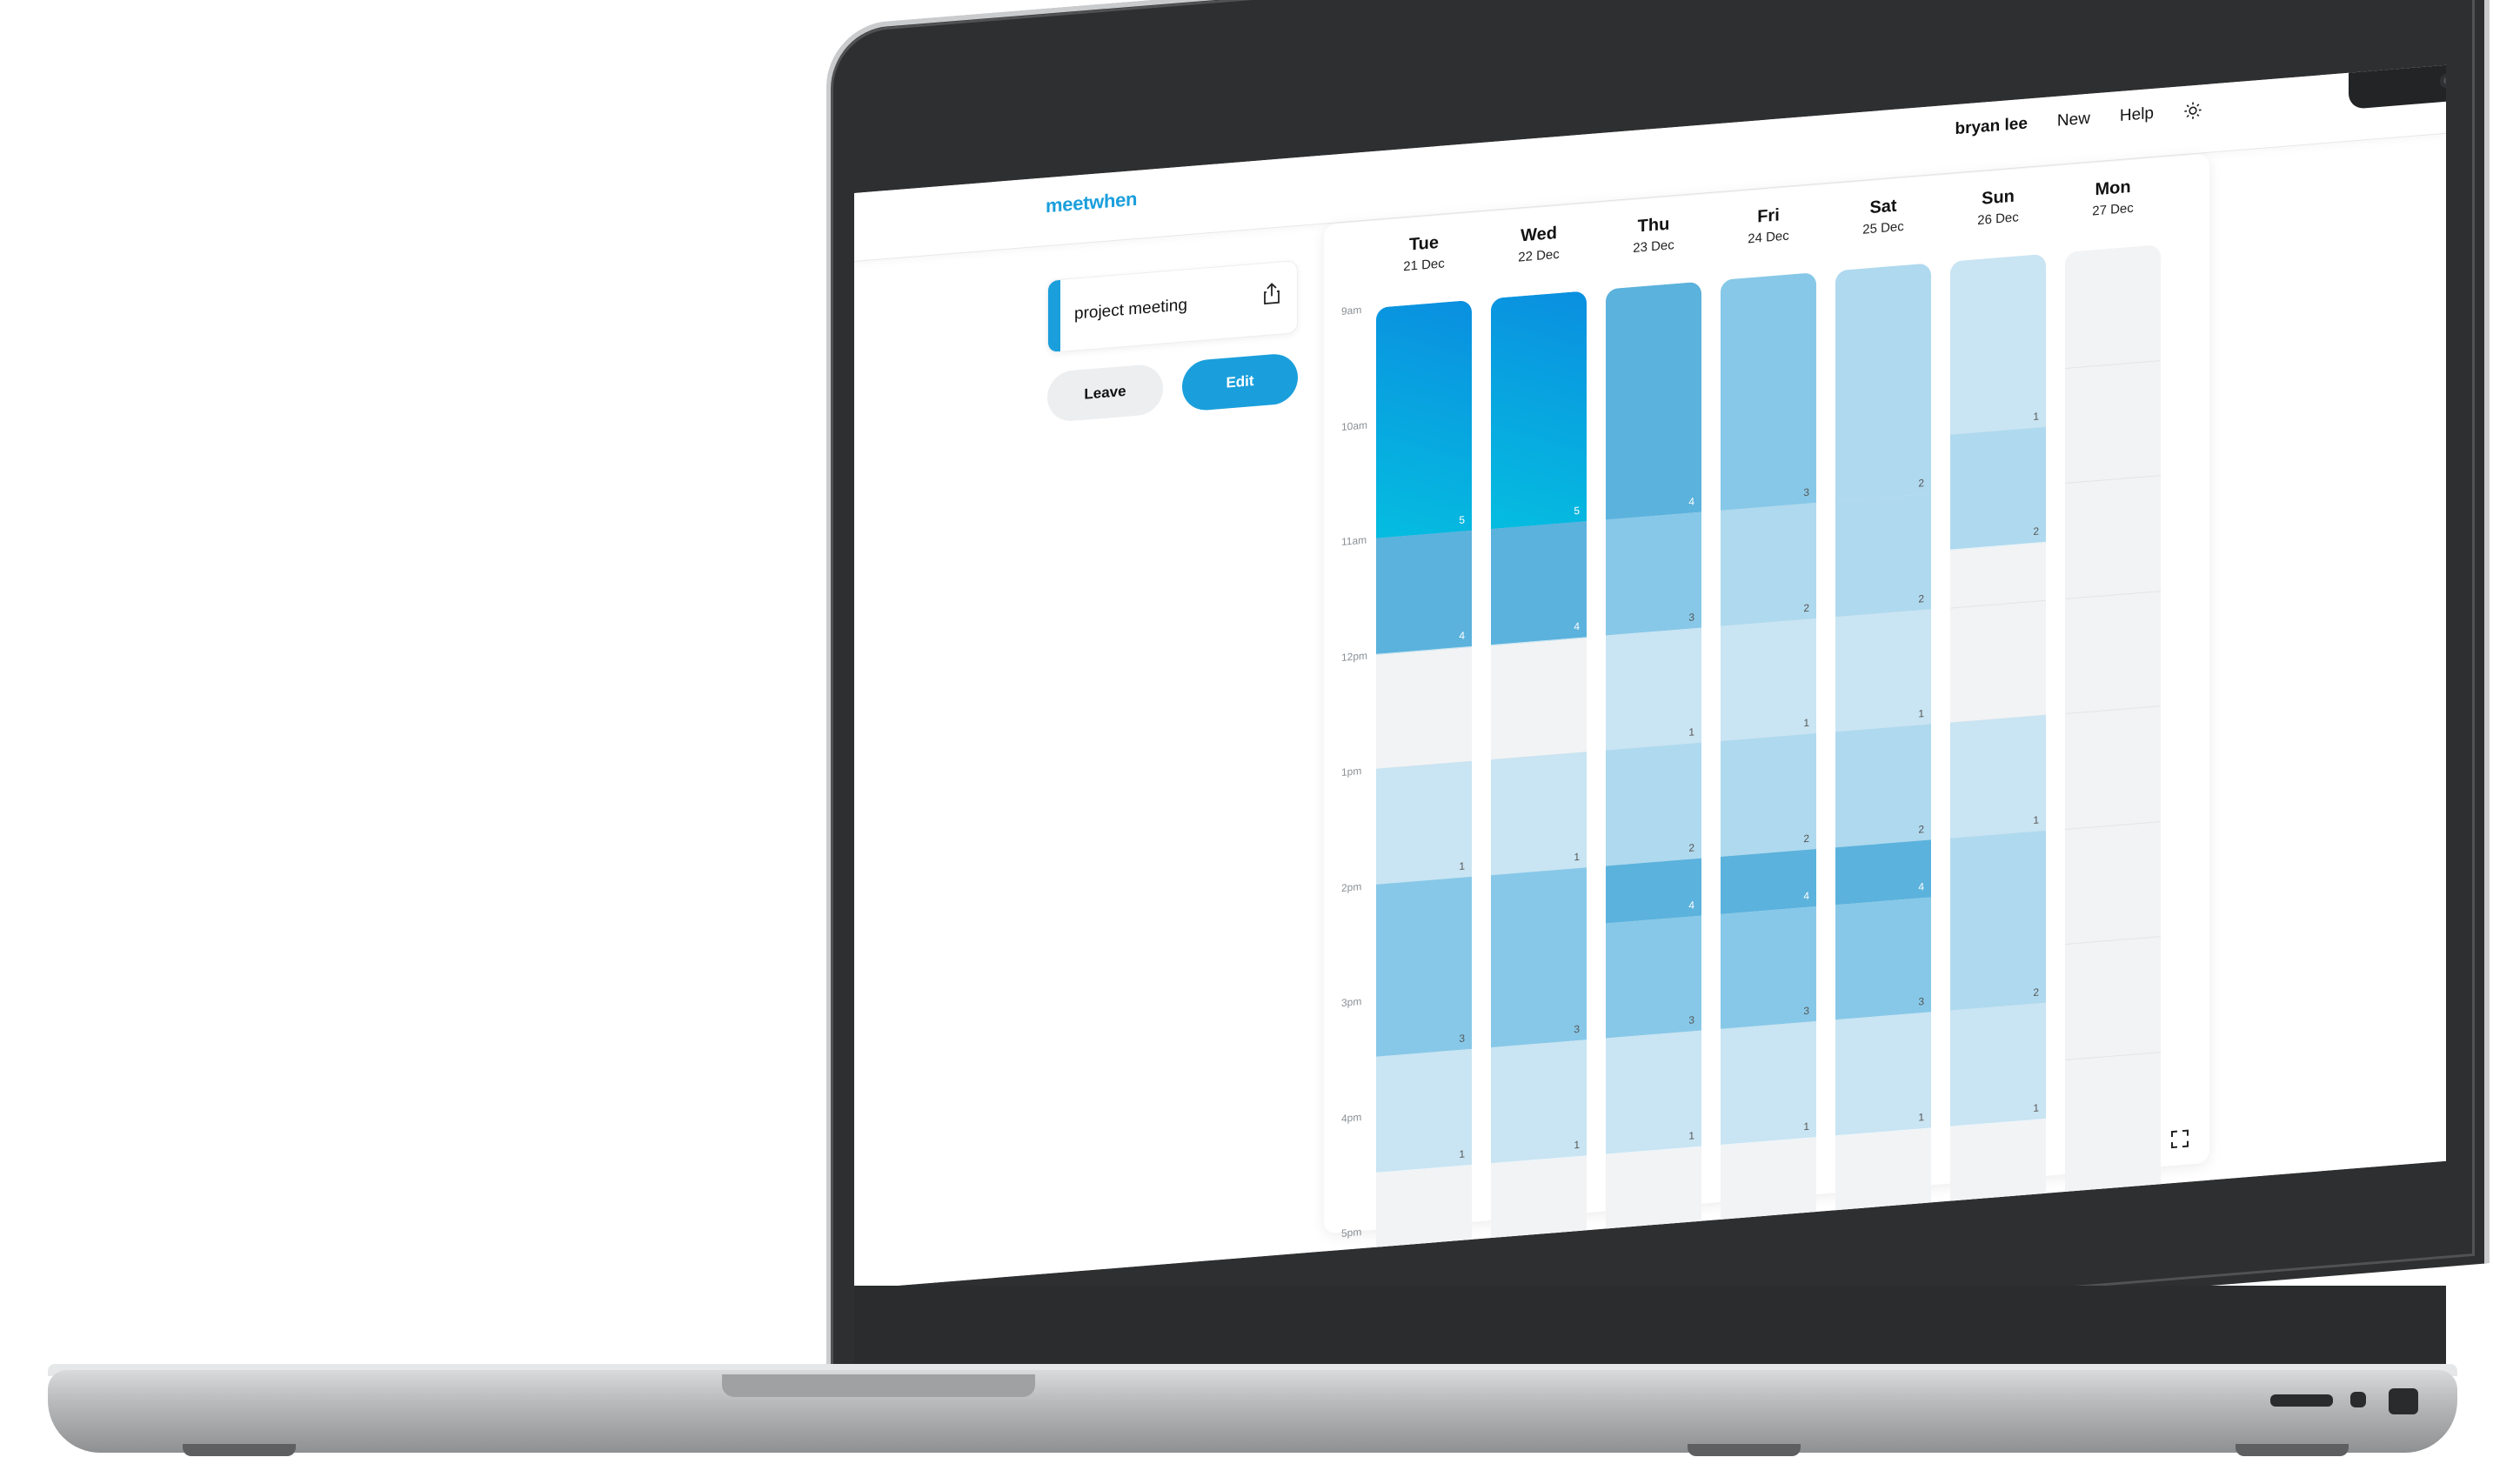 This screenshot has height=1484, width=2493. What do you see at coordinates (1271, 293) in the screenshot?
I see `share-icon` at bounding box center [1271, 293].